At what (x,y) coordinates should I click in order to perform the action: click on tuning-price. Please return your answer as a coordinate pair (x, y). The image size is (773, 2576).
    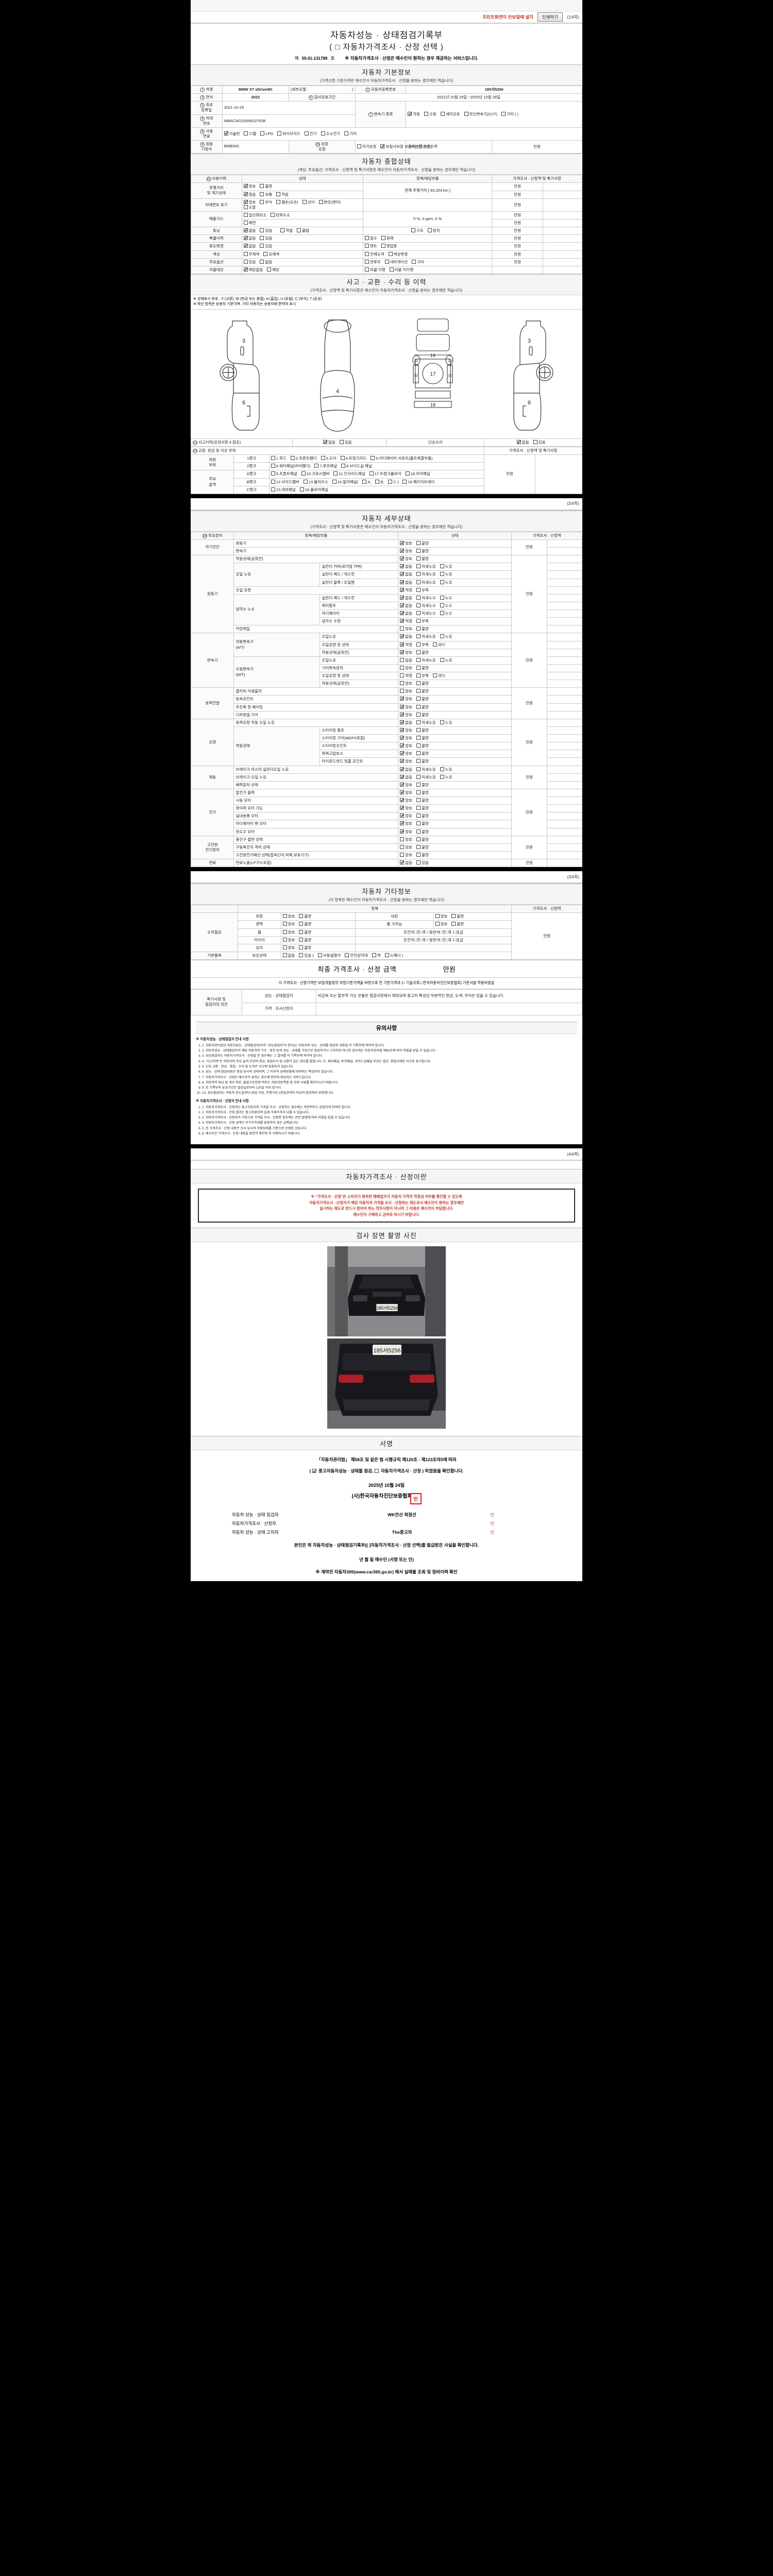
    Looking at the image, I should click on (562, 231).